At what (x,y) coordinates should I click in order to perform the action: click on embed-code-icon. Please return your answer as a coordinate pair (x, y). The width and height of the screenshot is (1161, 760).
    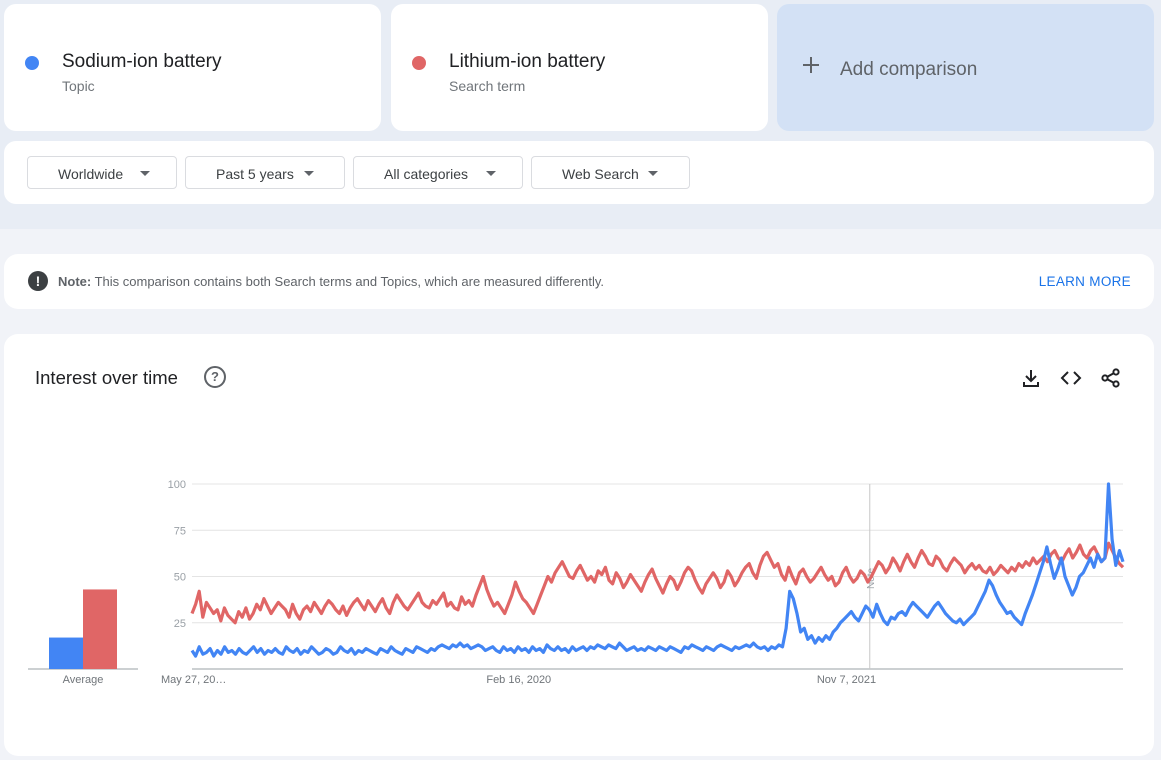
    Looking at the image, I should click on (1071, 378).